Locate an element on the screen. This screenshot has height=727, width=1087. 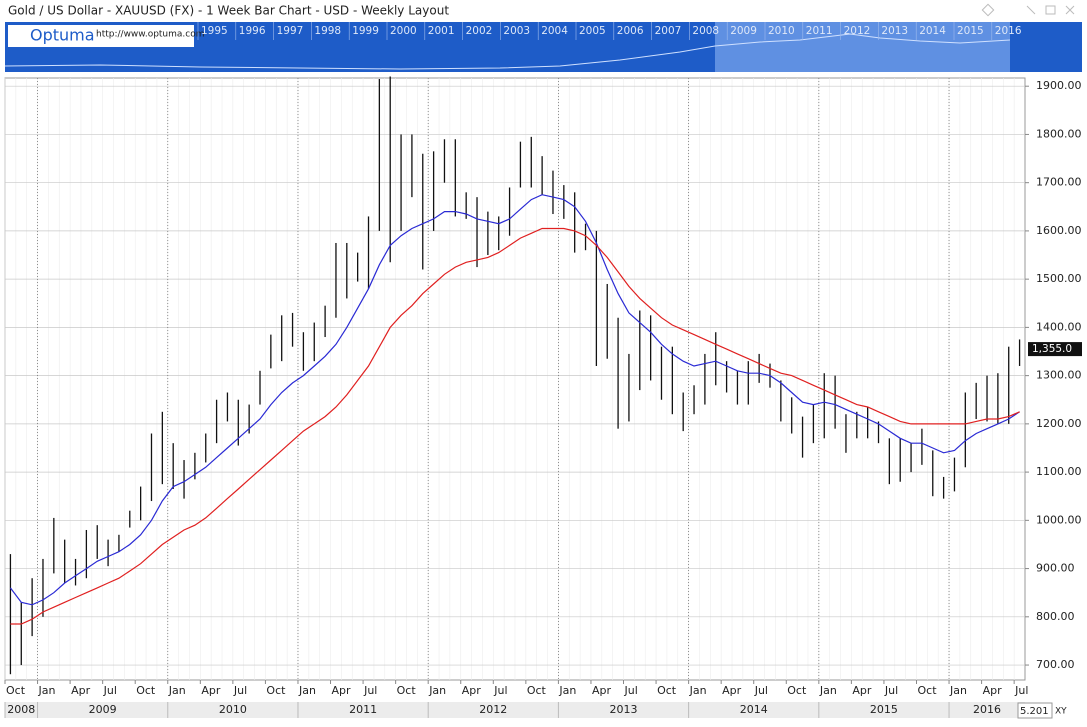
navigator-year: 1999 is located at coordinates (365, 31).